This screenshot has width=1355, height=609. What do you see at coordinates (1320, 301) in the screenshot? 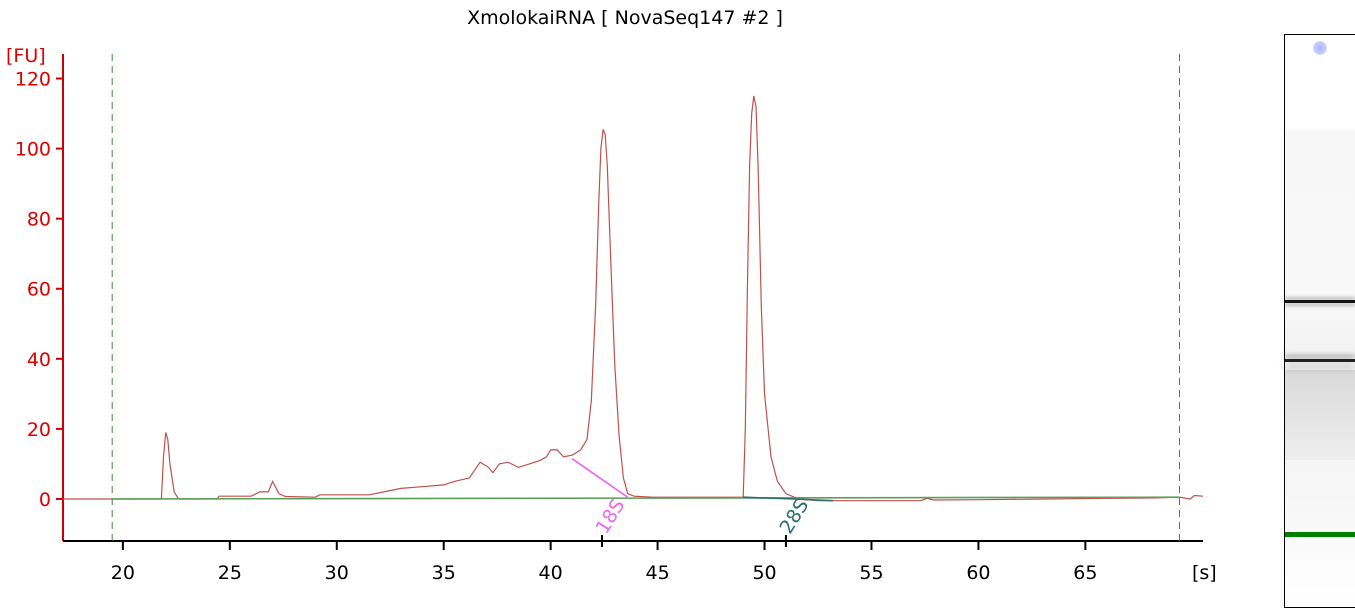
I see `gel-band-28s` at bounding box center [1320, 301].